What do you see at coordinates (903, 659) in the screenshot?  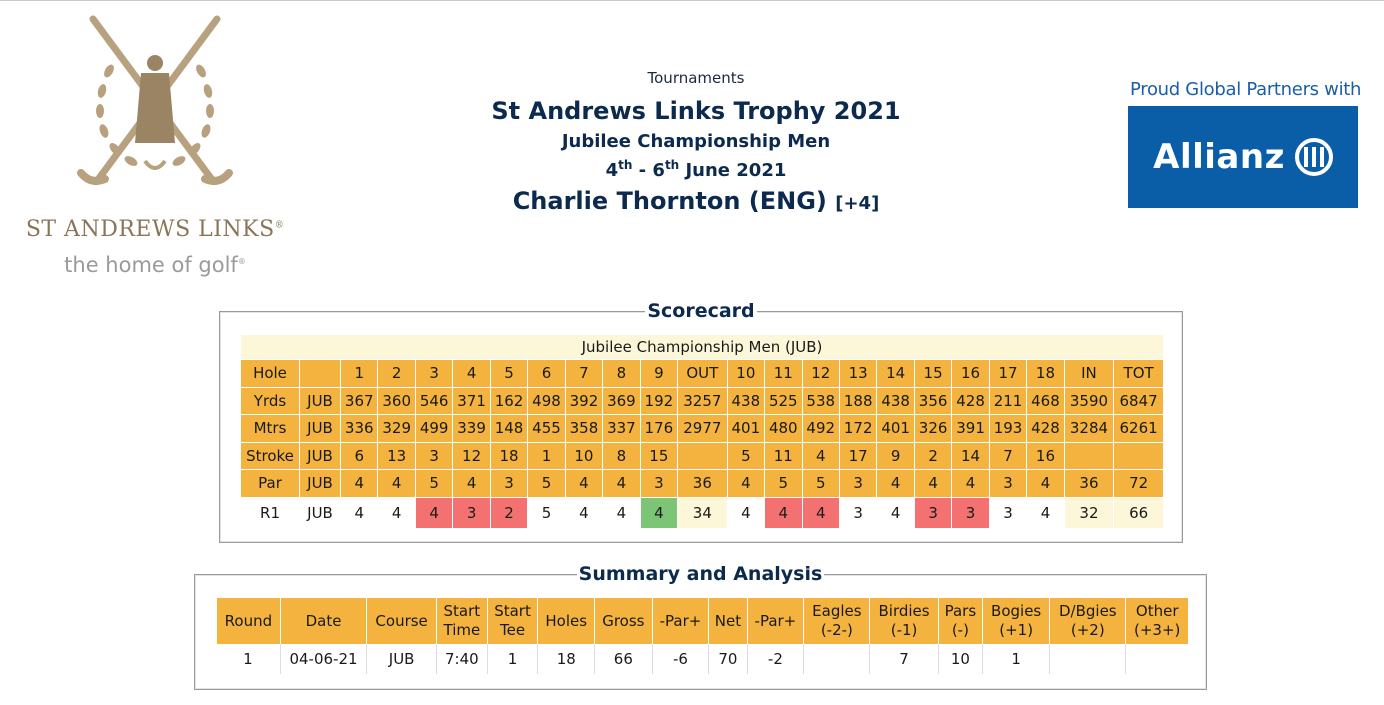 I see `summary-cell: 7` at bounding box center [903, 659].